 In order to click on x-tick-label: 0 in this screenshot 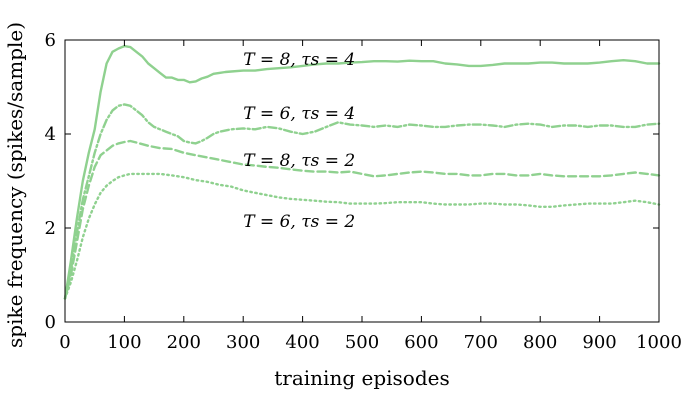, I will do `click(64, 342)`.